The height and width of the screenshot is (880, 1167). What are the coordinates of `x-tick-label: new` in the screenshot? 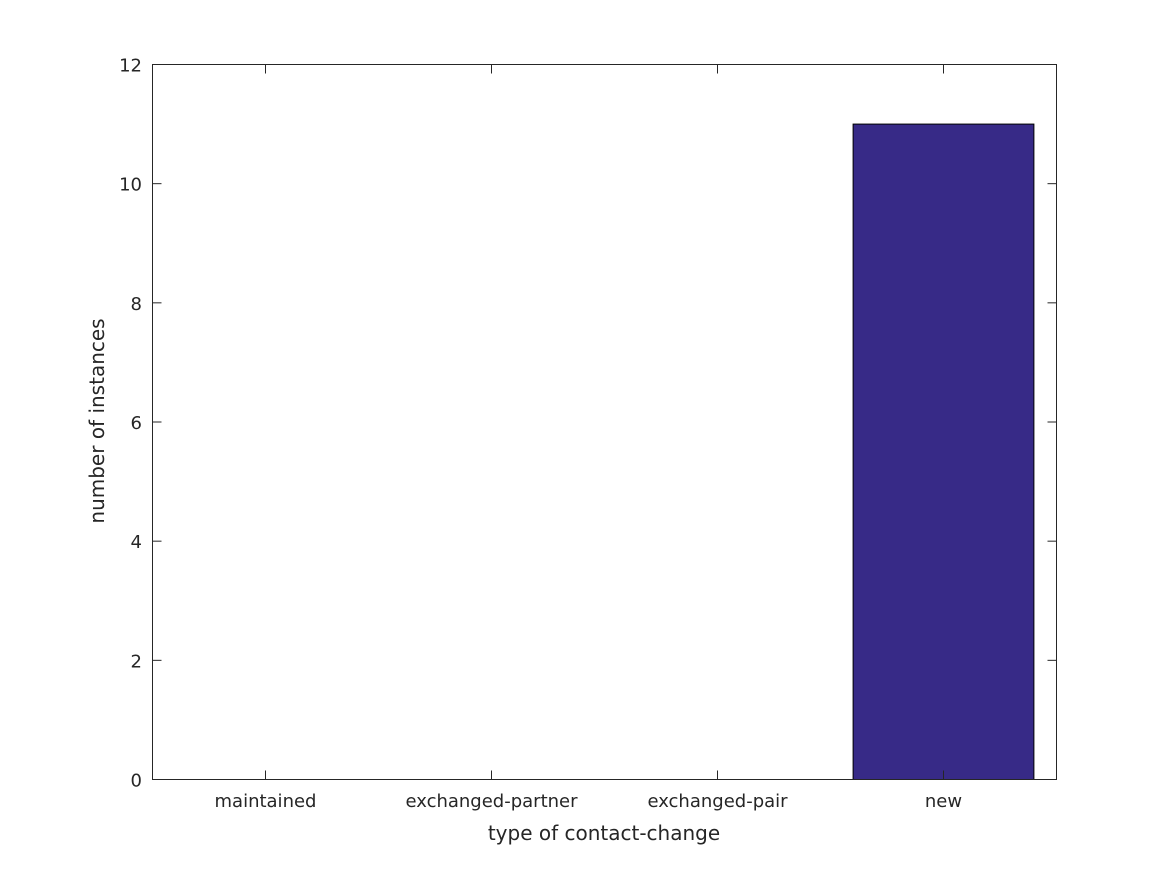 It's located at (943, 801).